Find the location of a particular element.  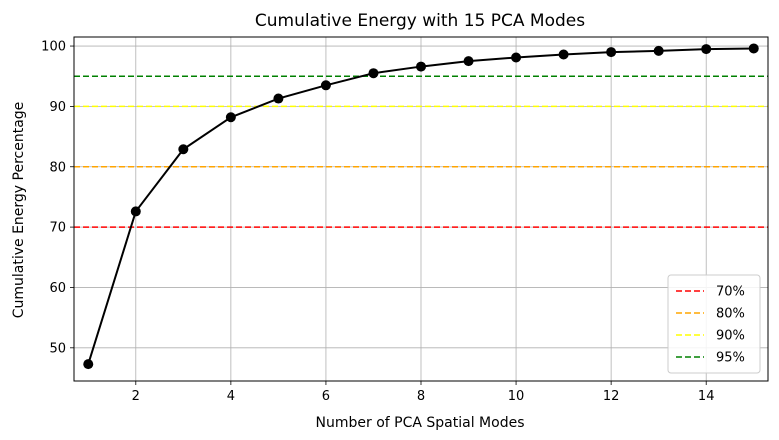

y-tick-label: 70 is located at coordinates (57, 228).